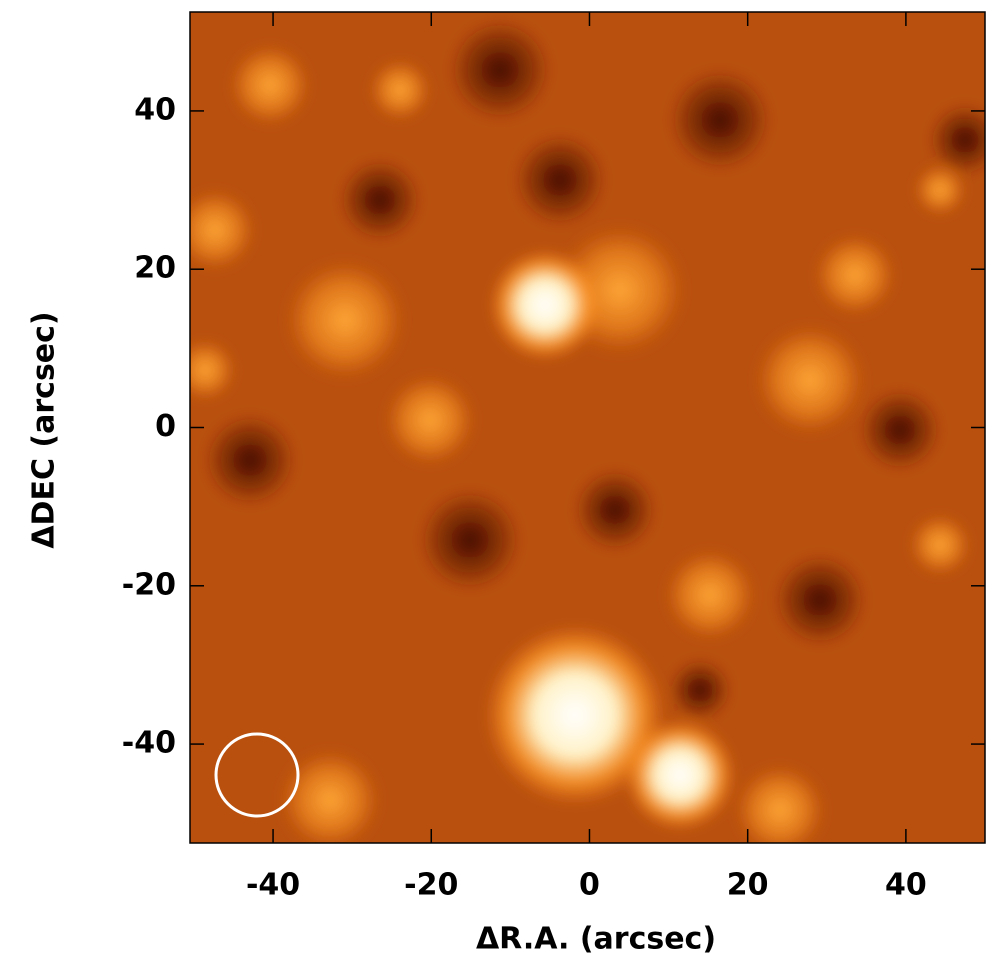 This screenshot has width=999, height=966. I want to click on y-tick-label: -20, so click(149, 584).